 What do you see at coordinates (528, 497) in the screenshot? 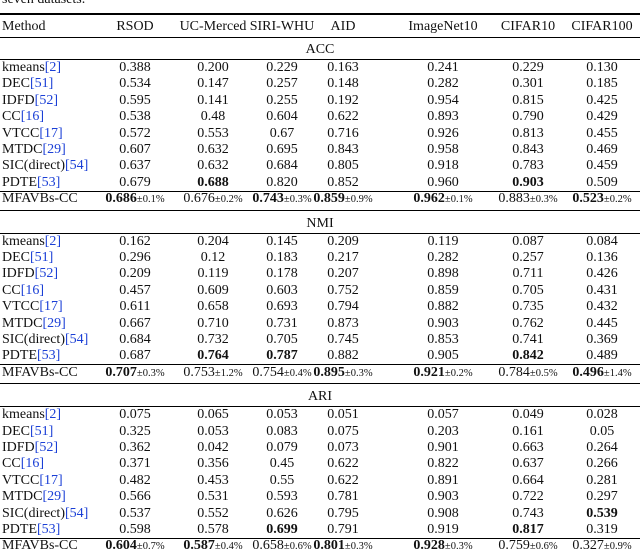
I see `value: 0.722` at bounding box center [528, 497].